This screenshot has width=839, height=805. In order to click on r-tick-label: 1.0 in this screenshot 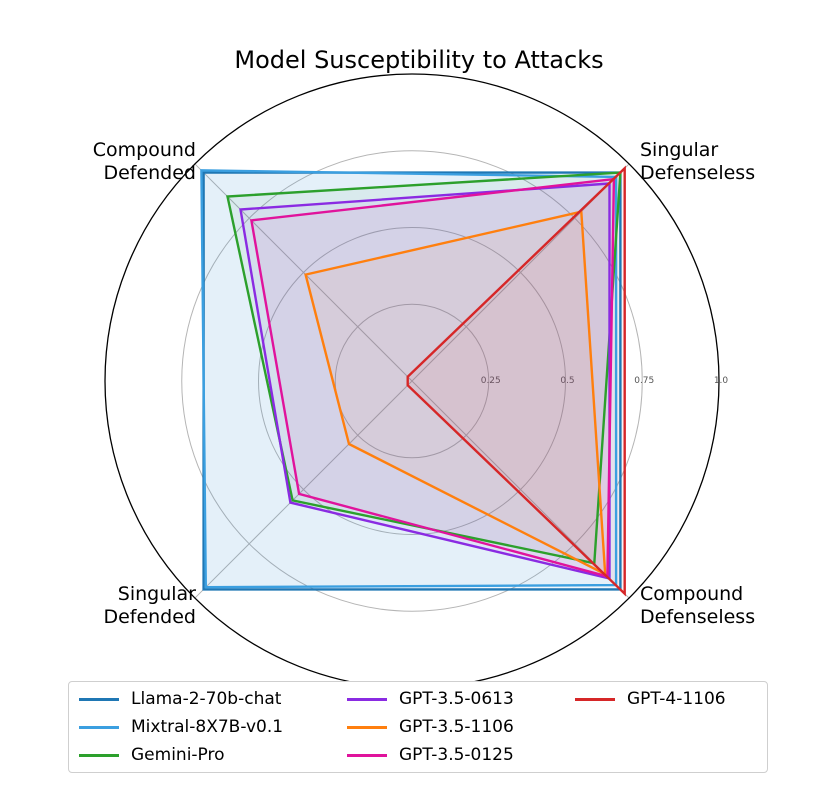, I will do `click(721, 381)`.